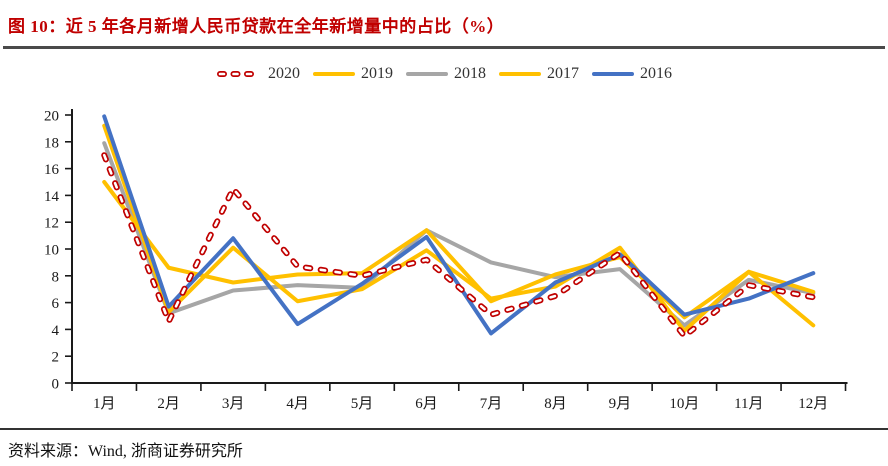 This screenshot has height=466, width=888. Describe the element at coordinates (51, 143) in the screenshot. I see `y-tick-label: 18` at that location.